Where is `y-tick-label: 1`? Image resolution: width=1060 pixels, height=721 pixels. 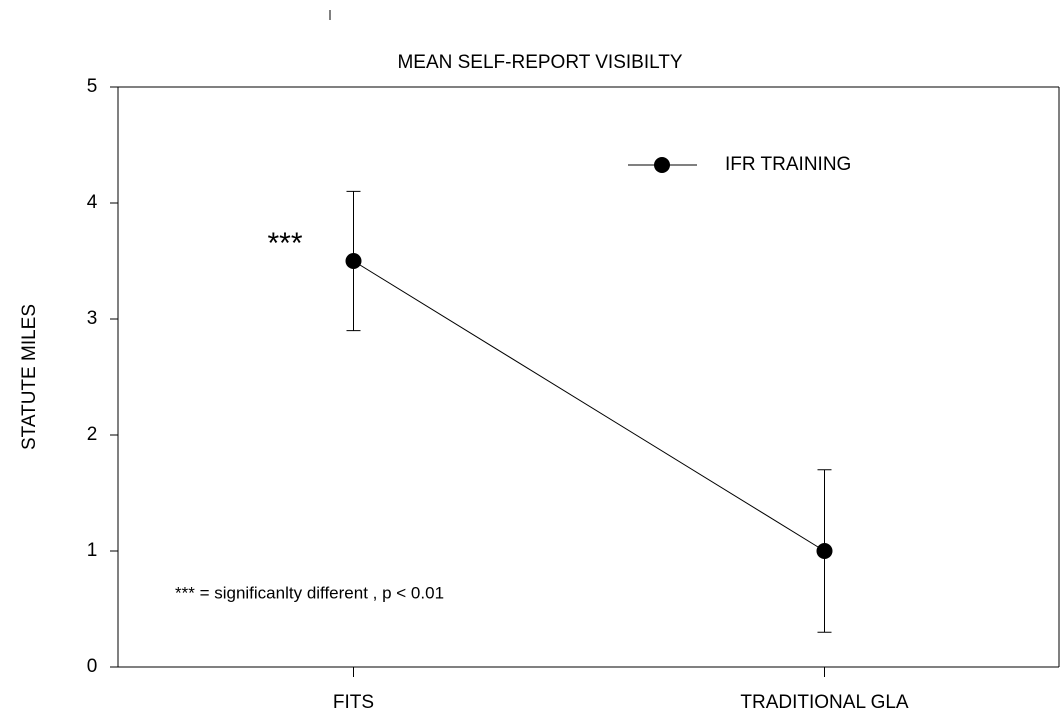 y-tick-label: 1 is located at coordinates (92, 550).